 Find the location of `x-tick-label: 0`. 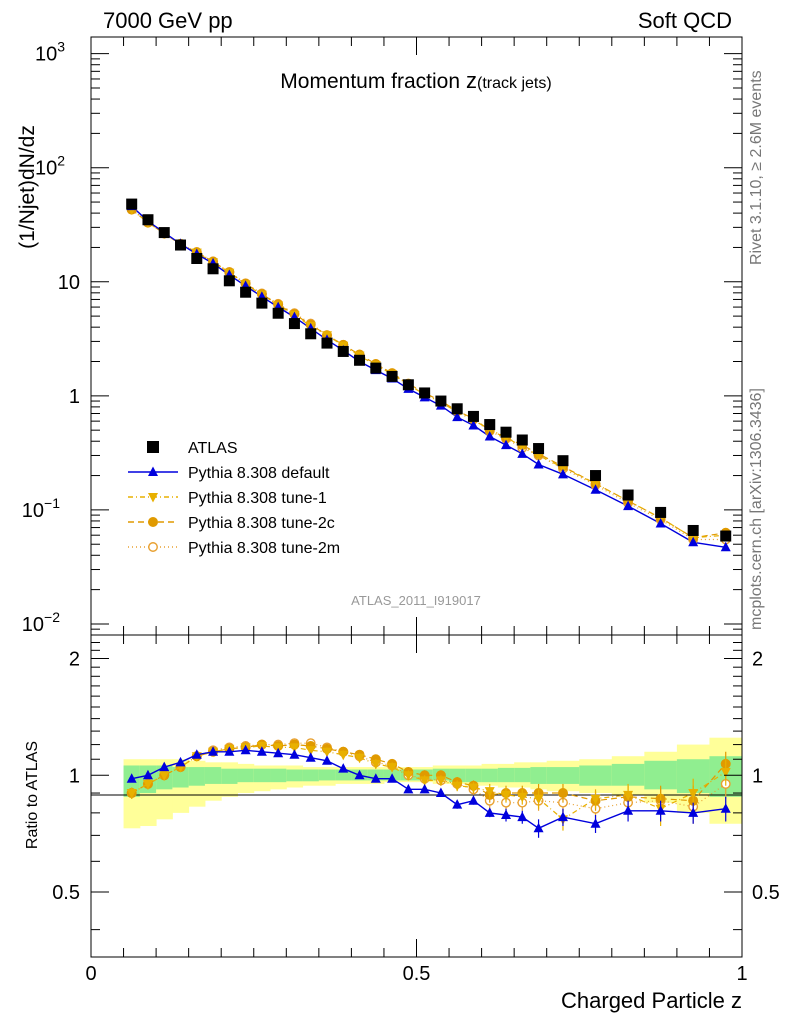

x-tick-label: 0 is located at coordinates (90, 974).